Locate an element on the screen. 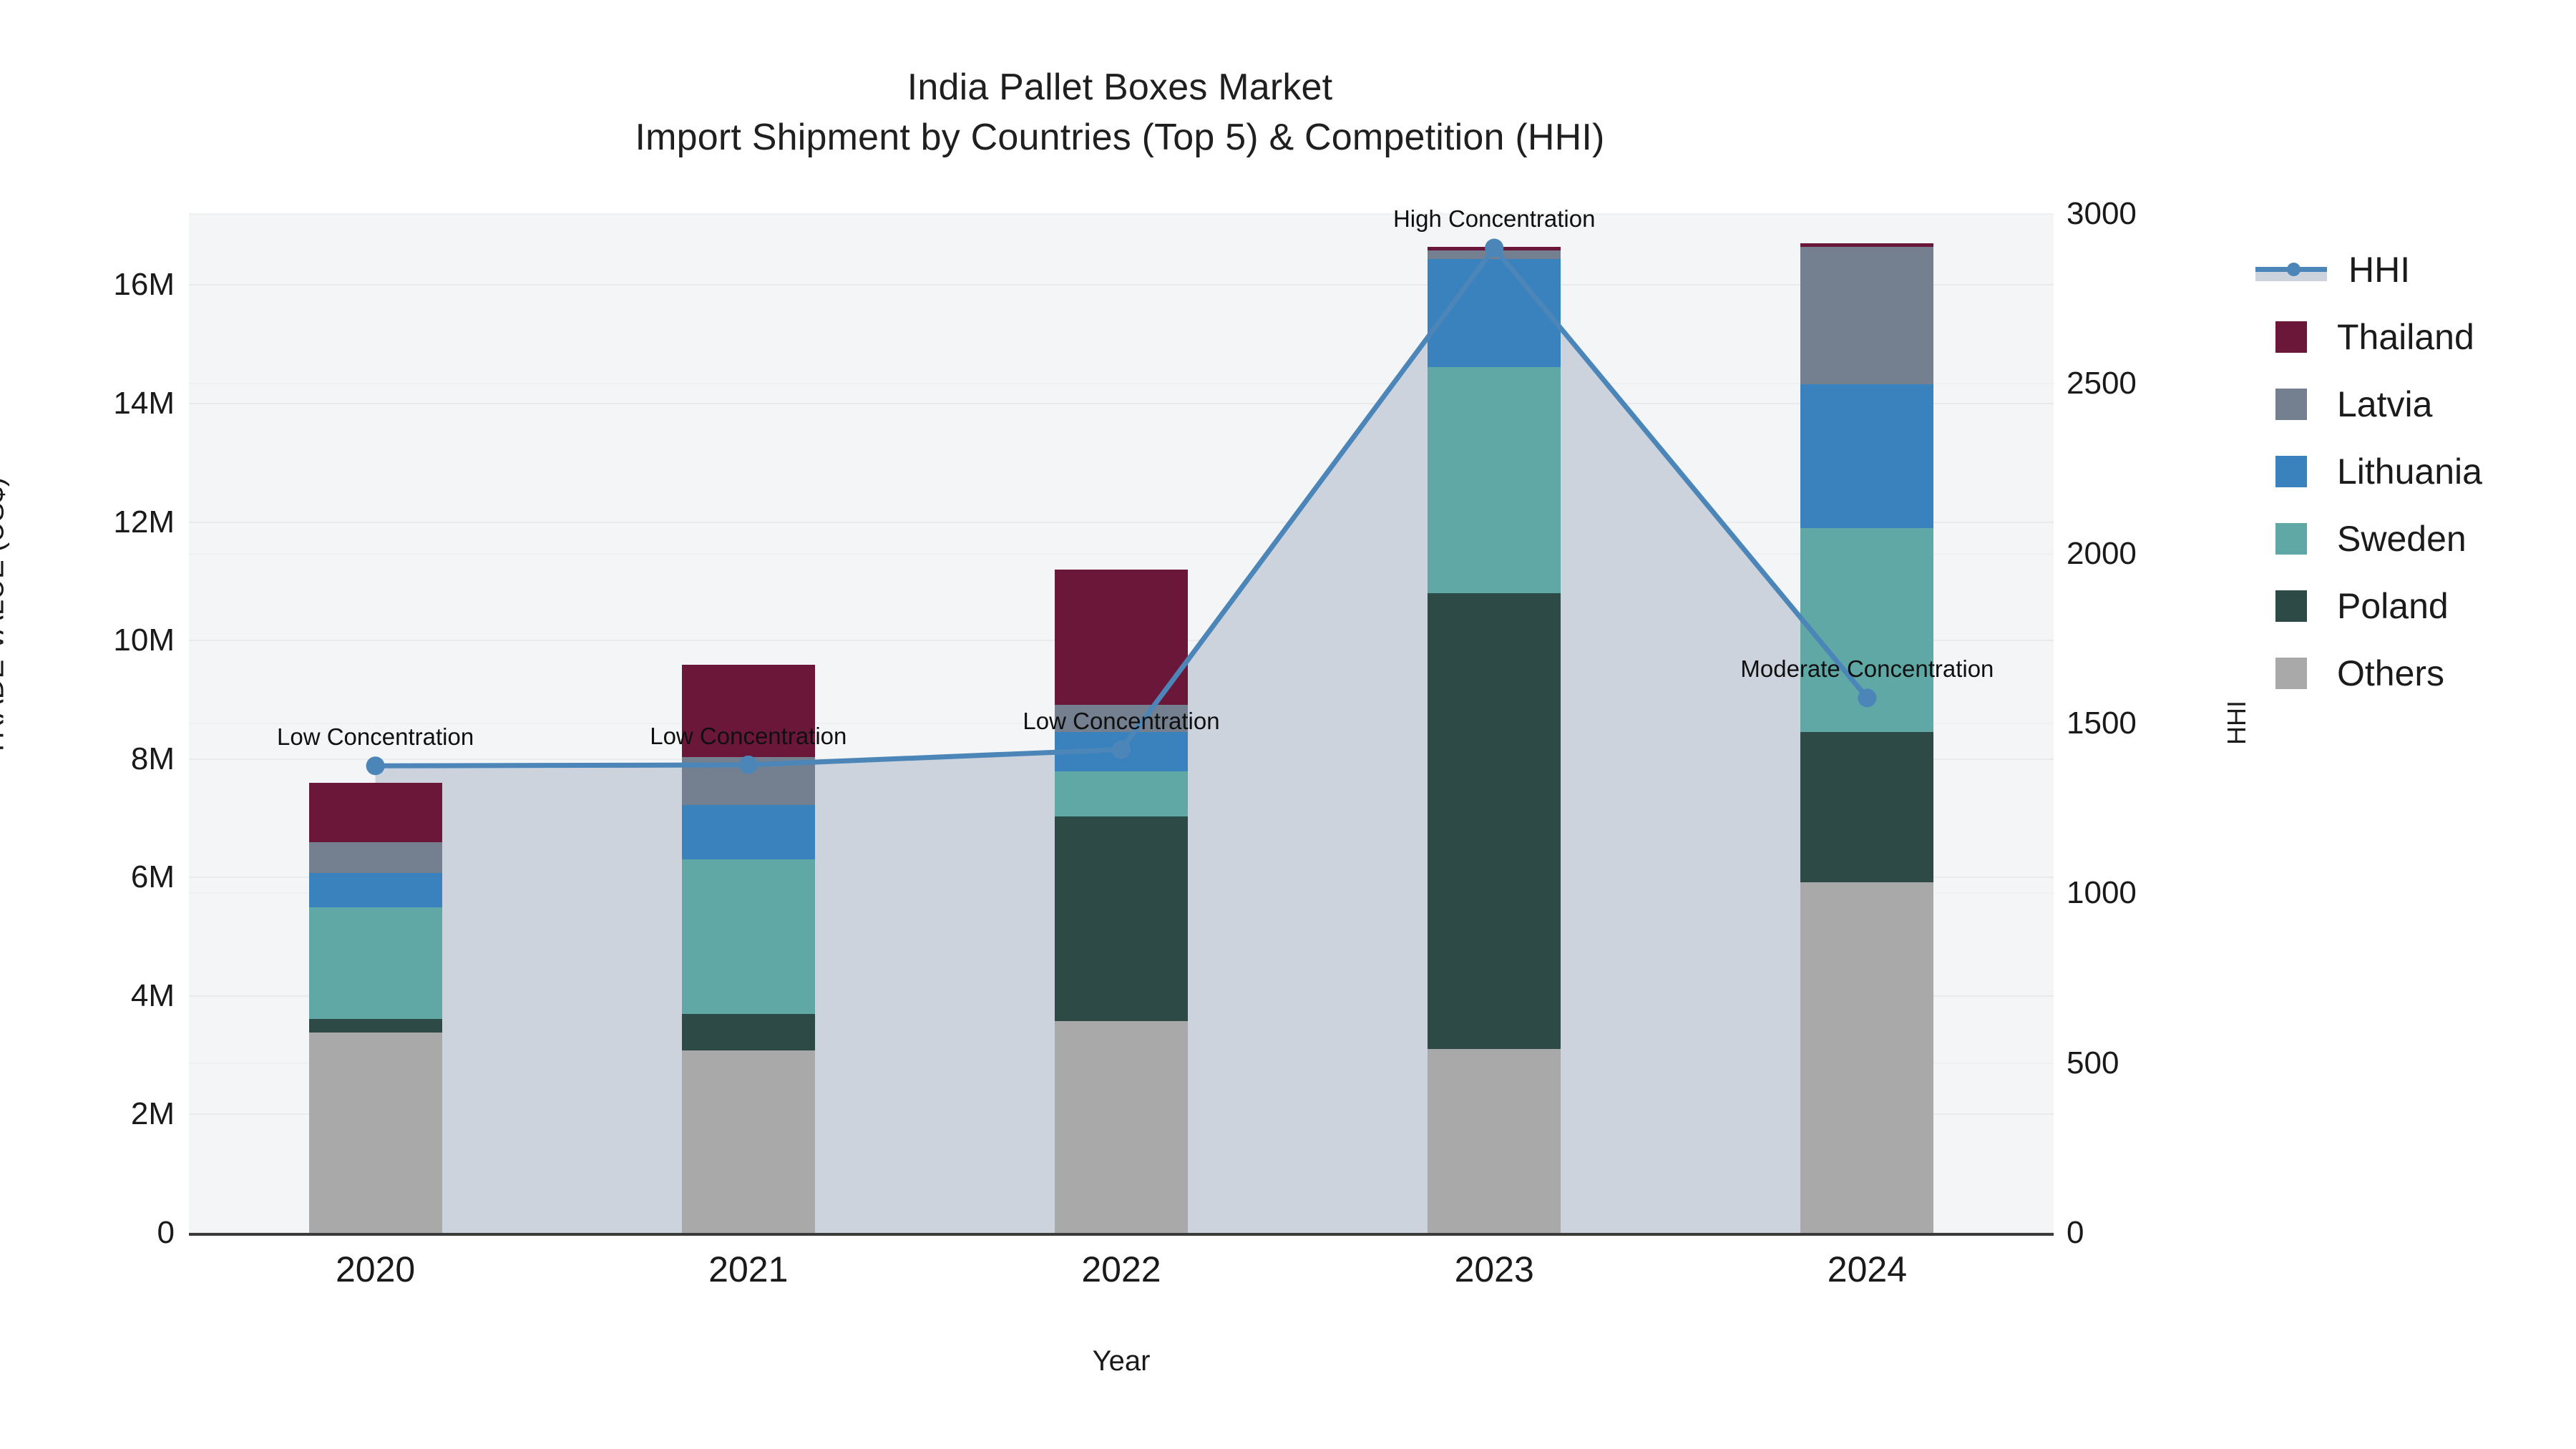 This screenshot has height=1449, width=2576. legend-item-lithuania: Lithuania is located at coordinates (2378, 471).